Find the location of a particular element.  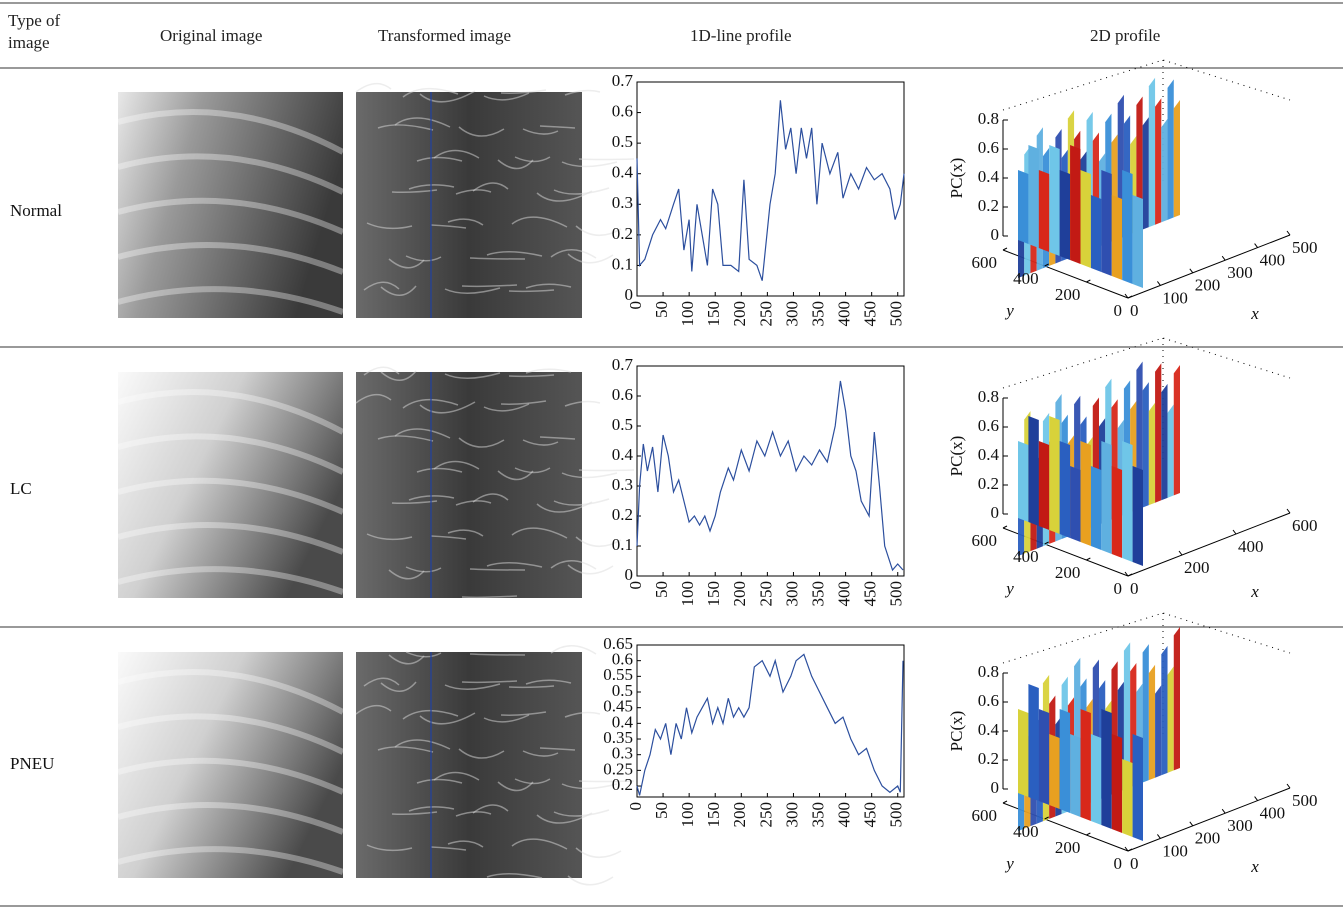

x-axis-label: x is located at coordinates (1254, 313).